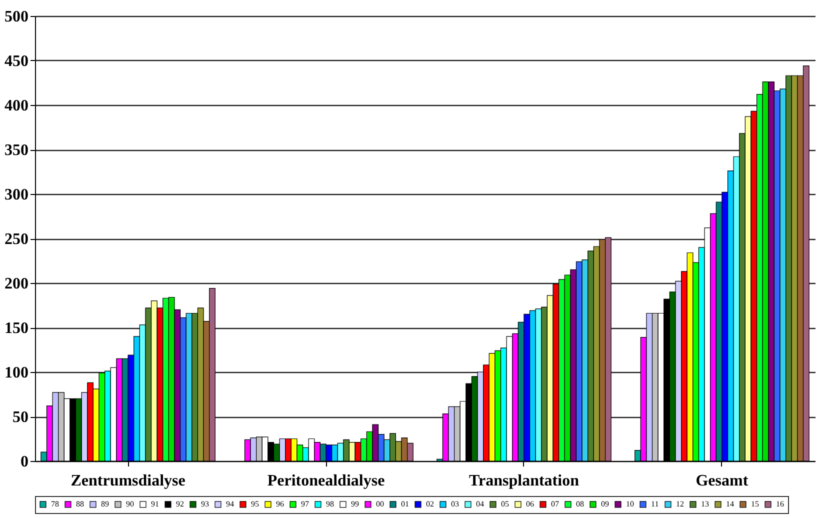 The image size is (821, 518). What do you see at coordinates (16, 61) in the screenshot?
I see `y-tick-label: 450` at bounding box center [16, 61].